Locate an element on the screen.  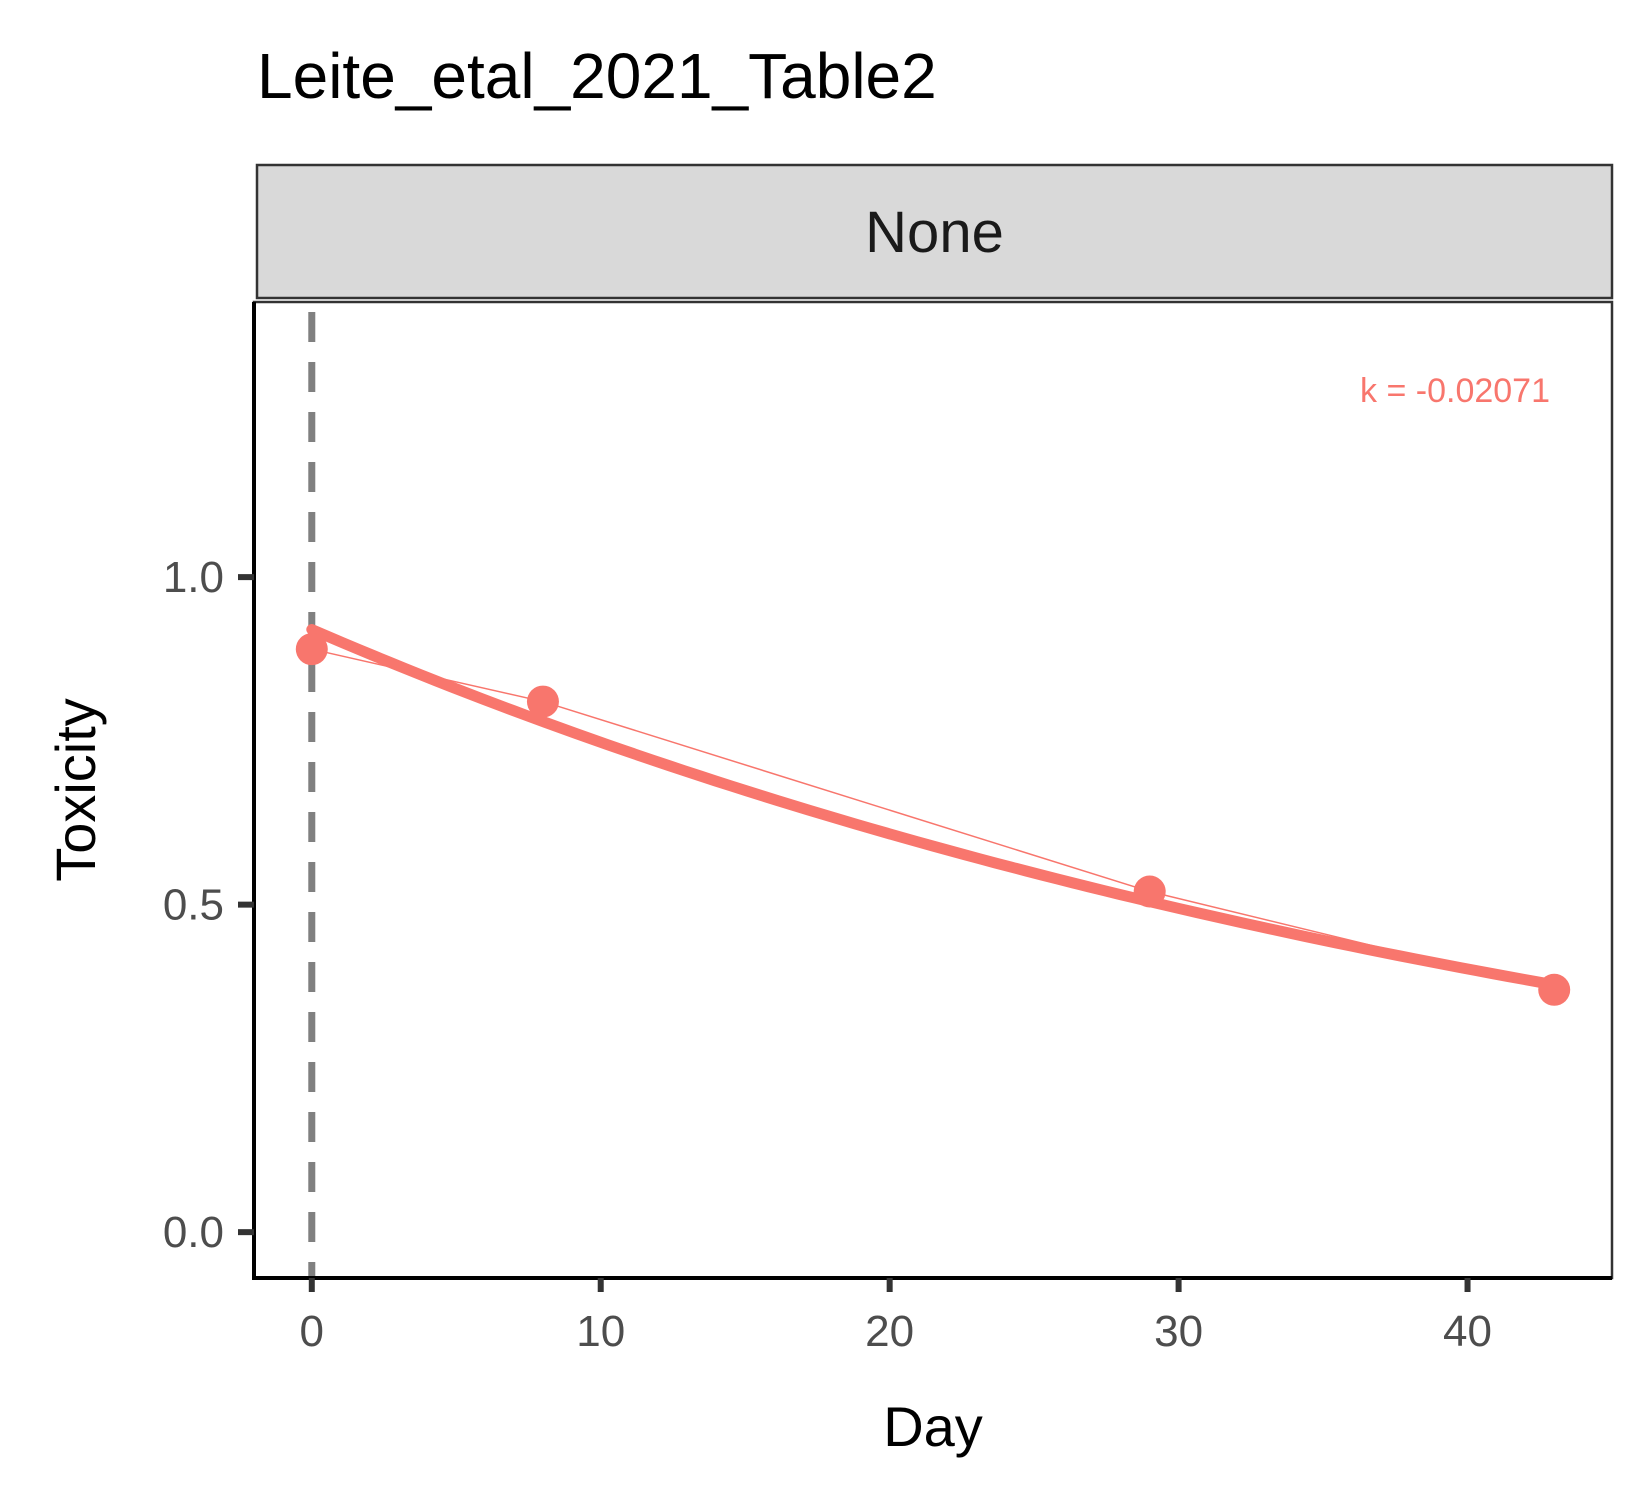
y-tick-label: 1.0 is located at coordinates (193, 577).